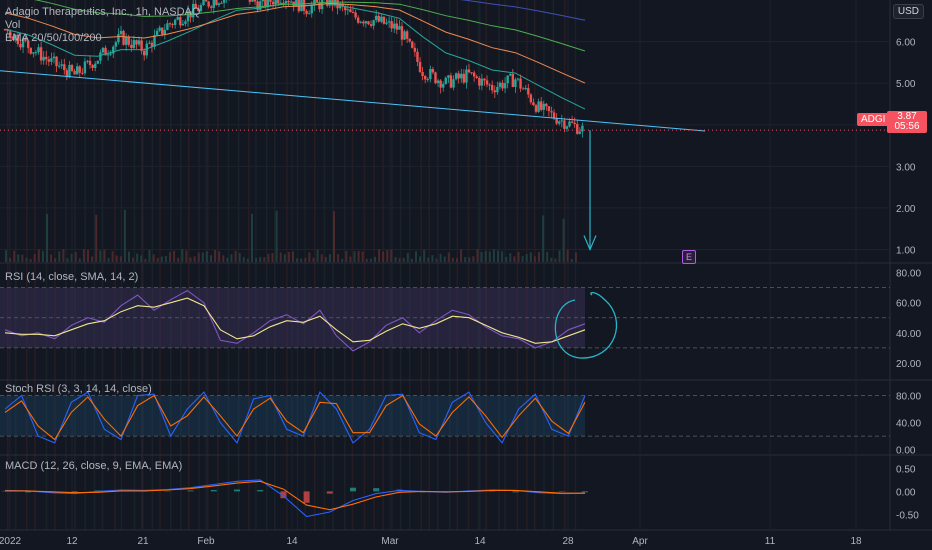 The width and height of the screenshot is (932, 550). What do you see at coordinates (770, 541) in the screenshot?
I see `x-tick-label: 11` at bounding box center [770, 541].